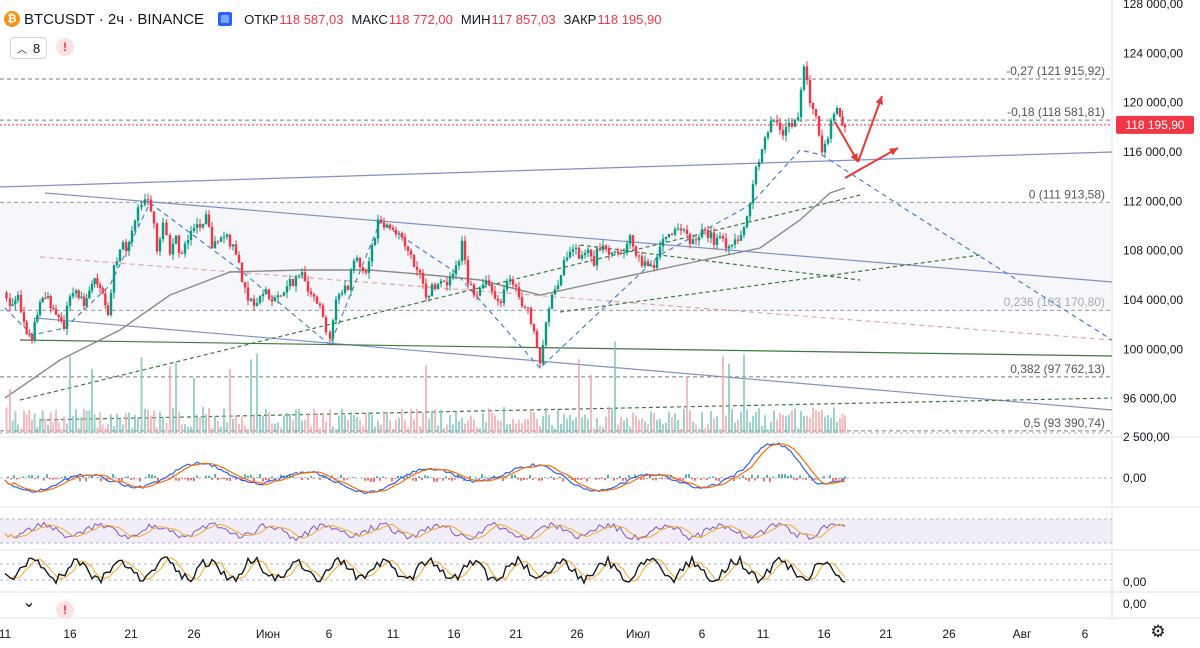 The image size is (1200, 648). I want to click on forecast-arrow, so click(871, 163).